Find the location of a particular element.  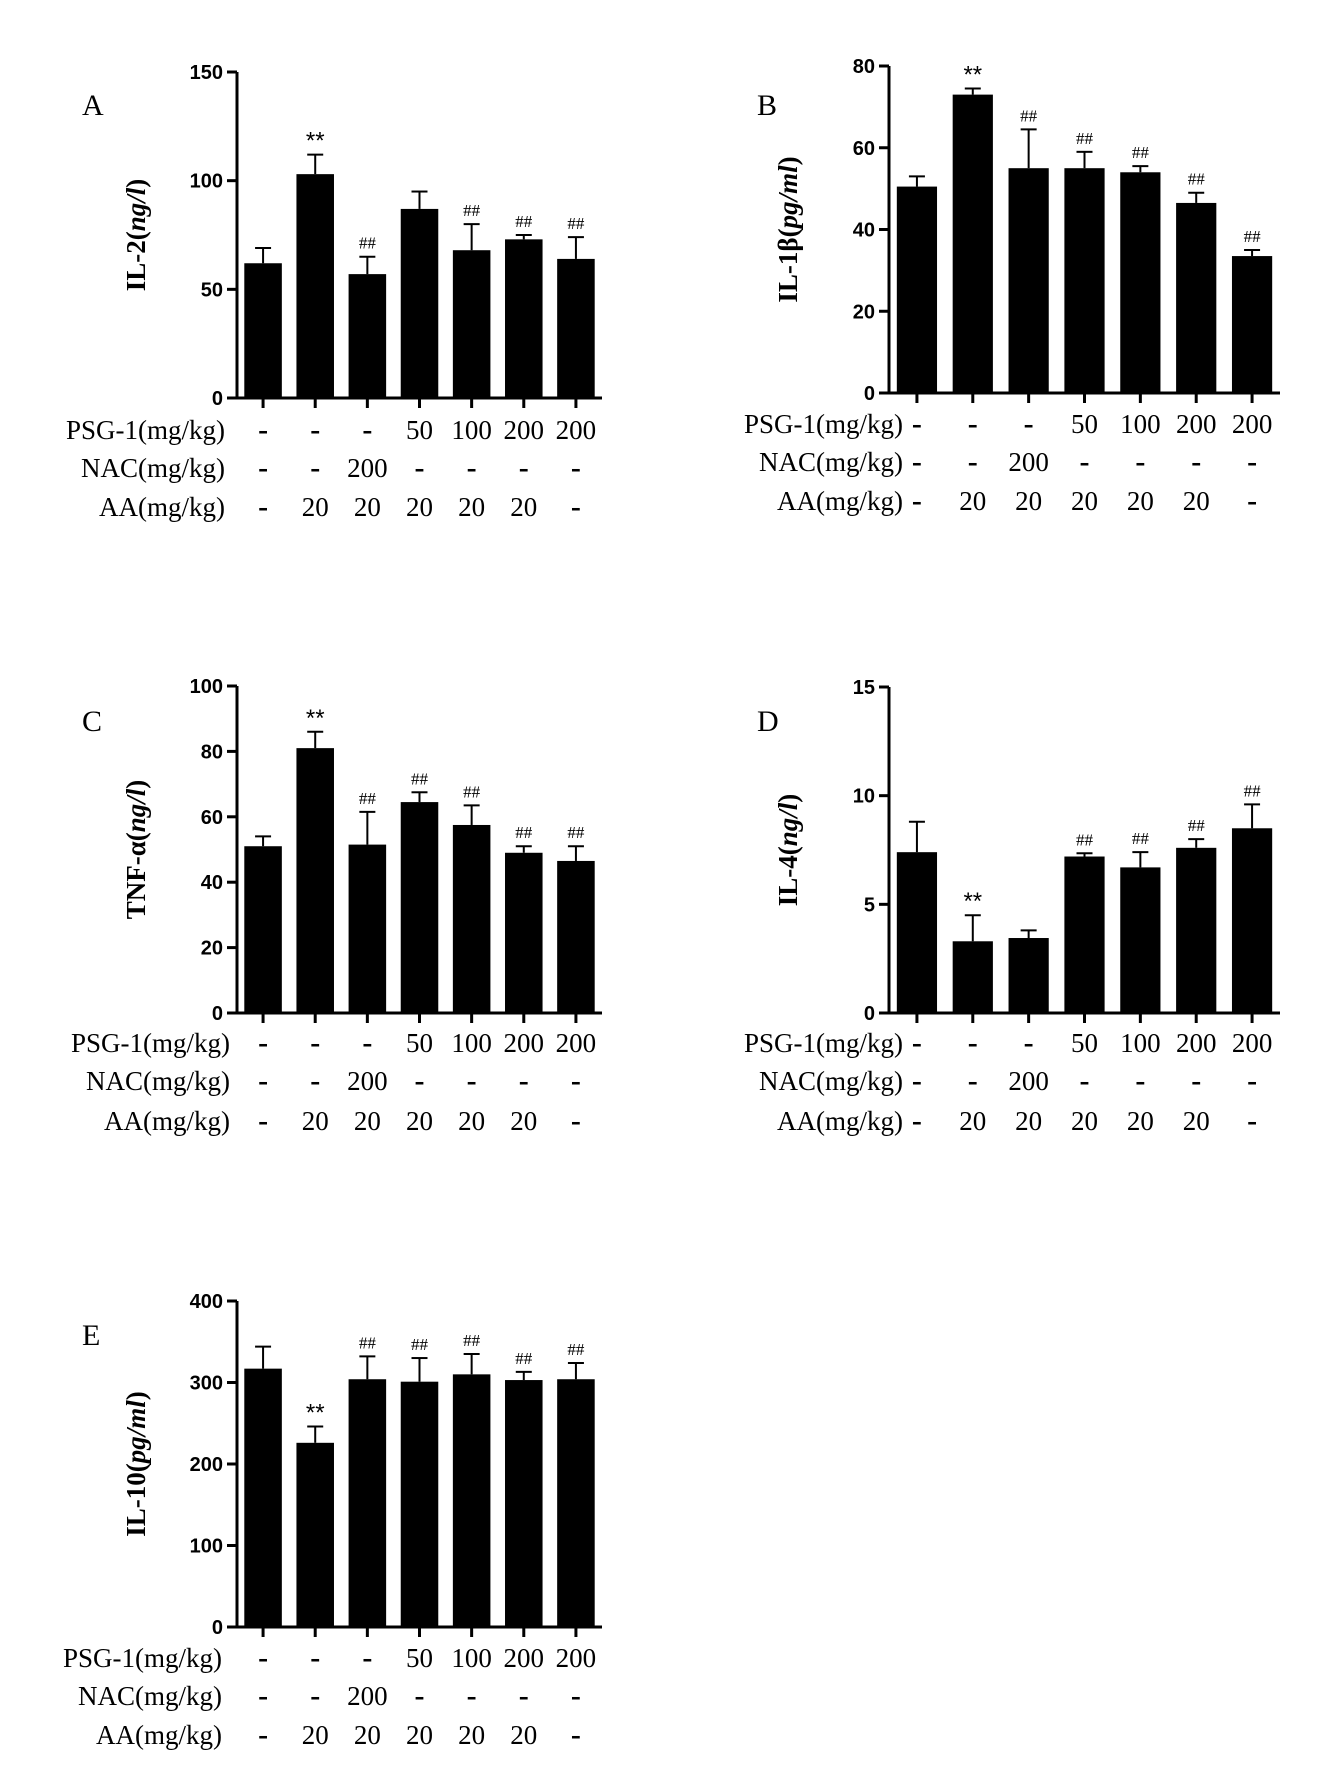

y-tick-label: 150 is located at coordinates (206, 73).